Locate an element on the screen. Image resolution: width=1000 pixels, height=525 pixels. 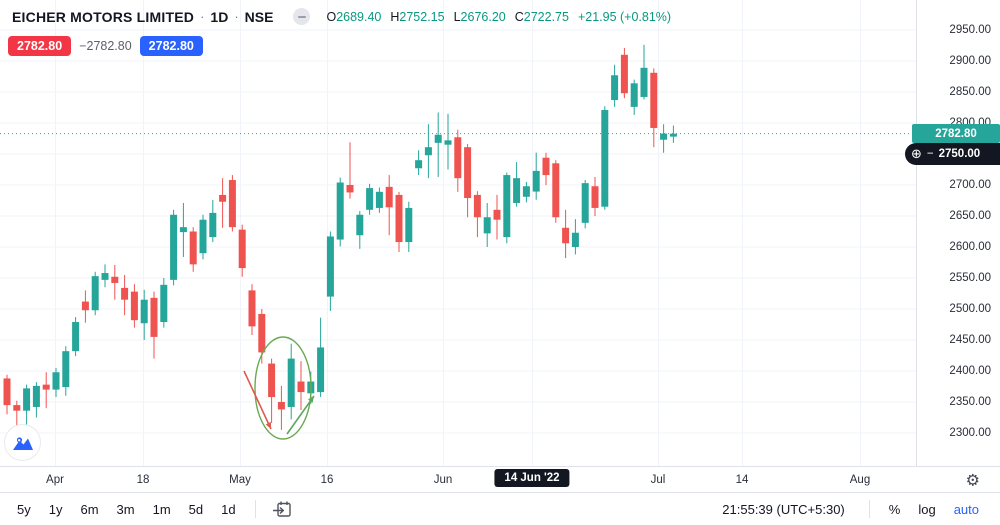
candle-apr21 is located at coordinates (174, 247).